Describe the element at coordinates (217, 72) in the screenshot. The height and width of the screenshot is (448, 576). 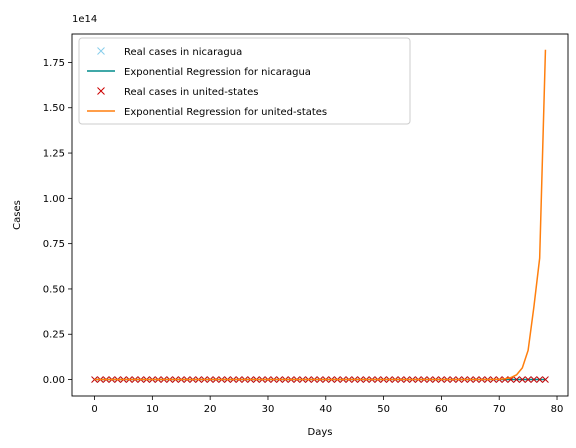
I see `legend-label: Exponential Regression for nicaragua` at that location.